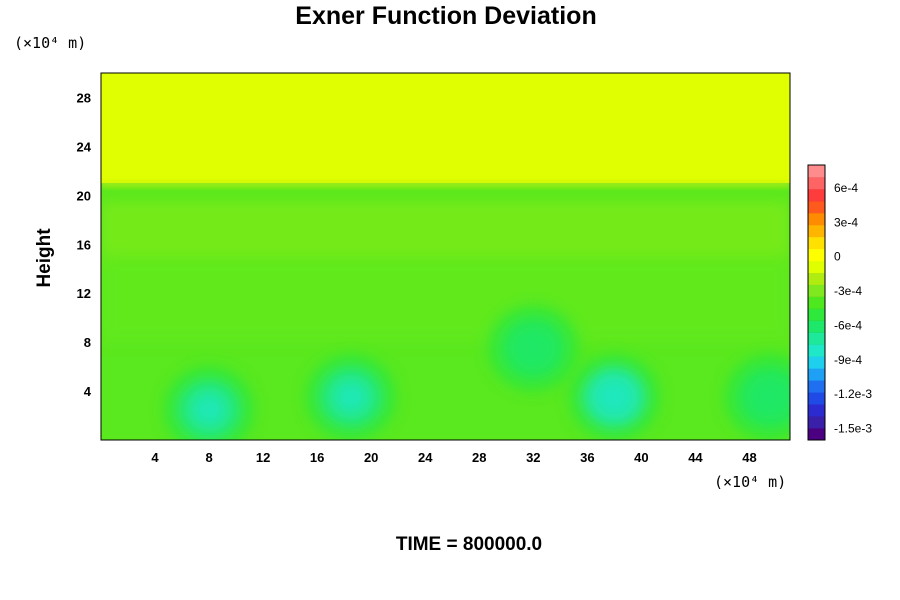 The width and height of the screenshot is (900, 600). What do you see at coordinates (87, 342) in the screenshot?
I see `y-tick-8: 8` at bounding box center [87, 342].